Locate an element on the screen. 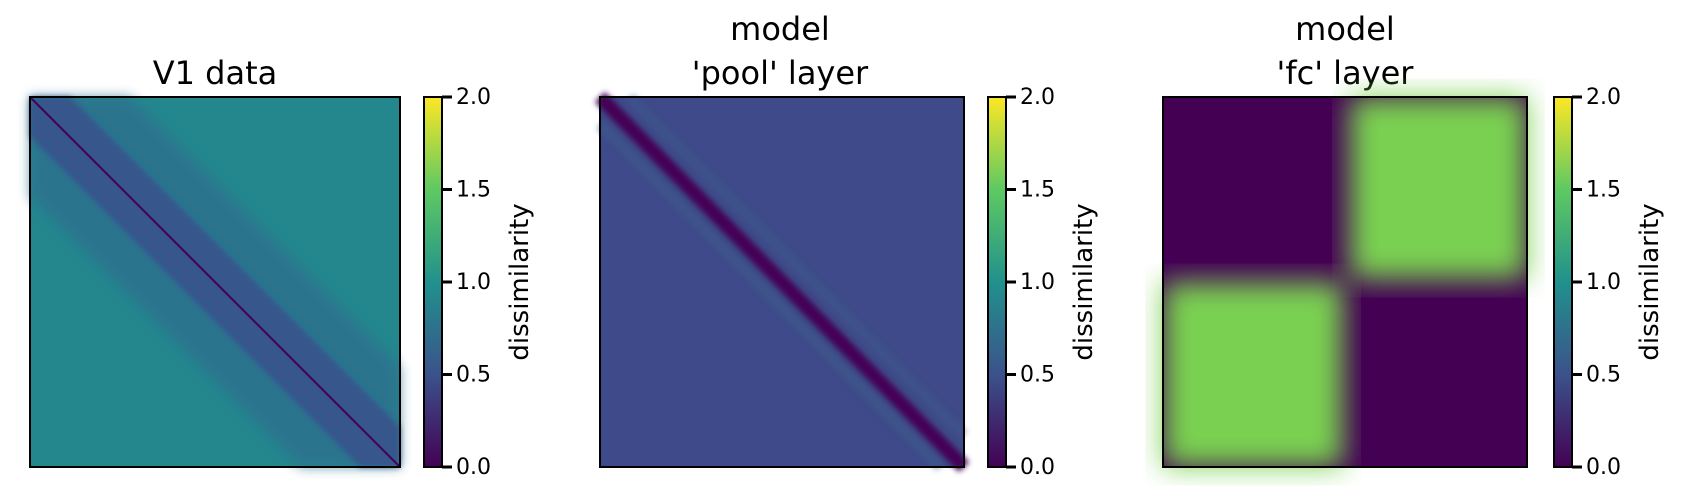 This screenshot has height=501, width=1681. colorbar-pool: 0.0 0.5 1.0 1.5 2.0 dissimilarity is located at coordinates (1043, 282).